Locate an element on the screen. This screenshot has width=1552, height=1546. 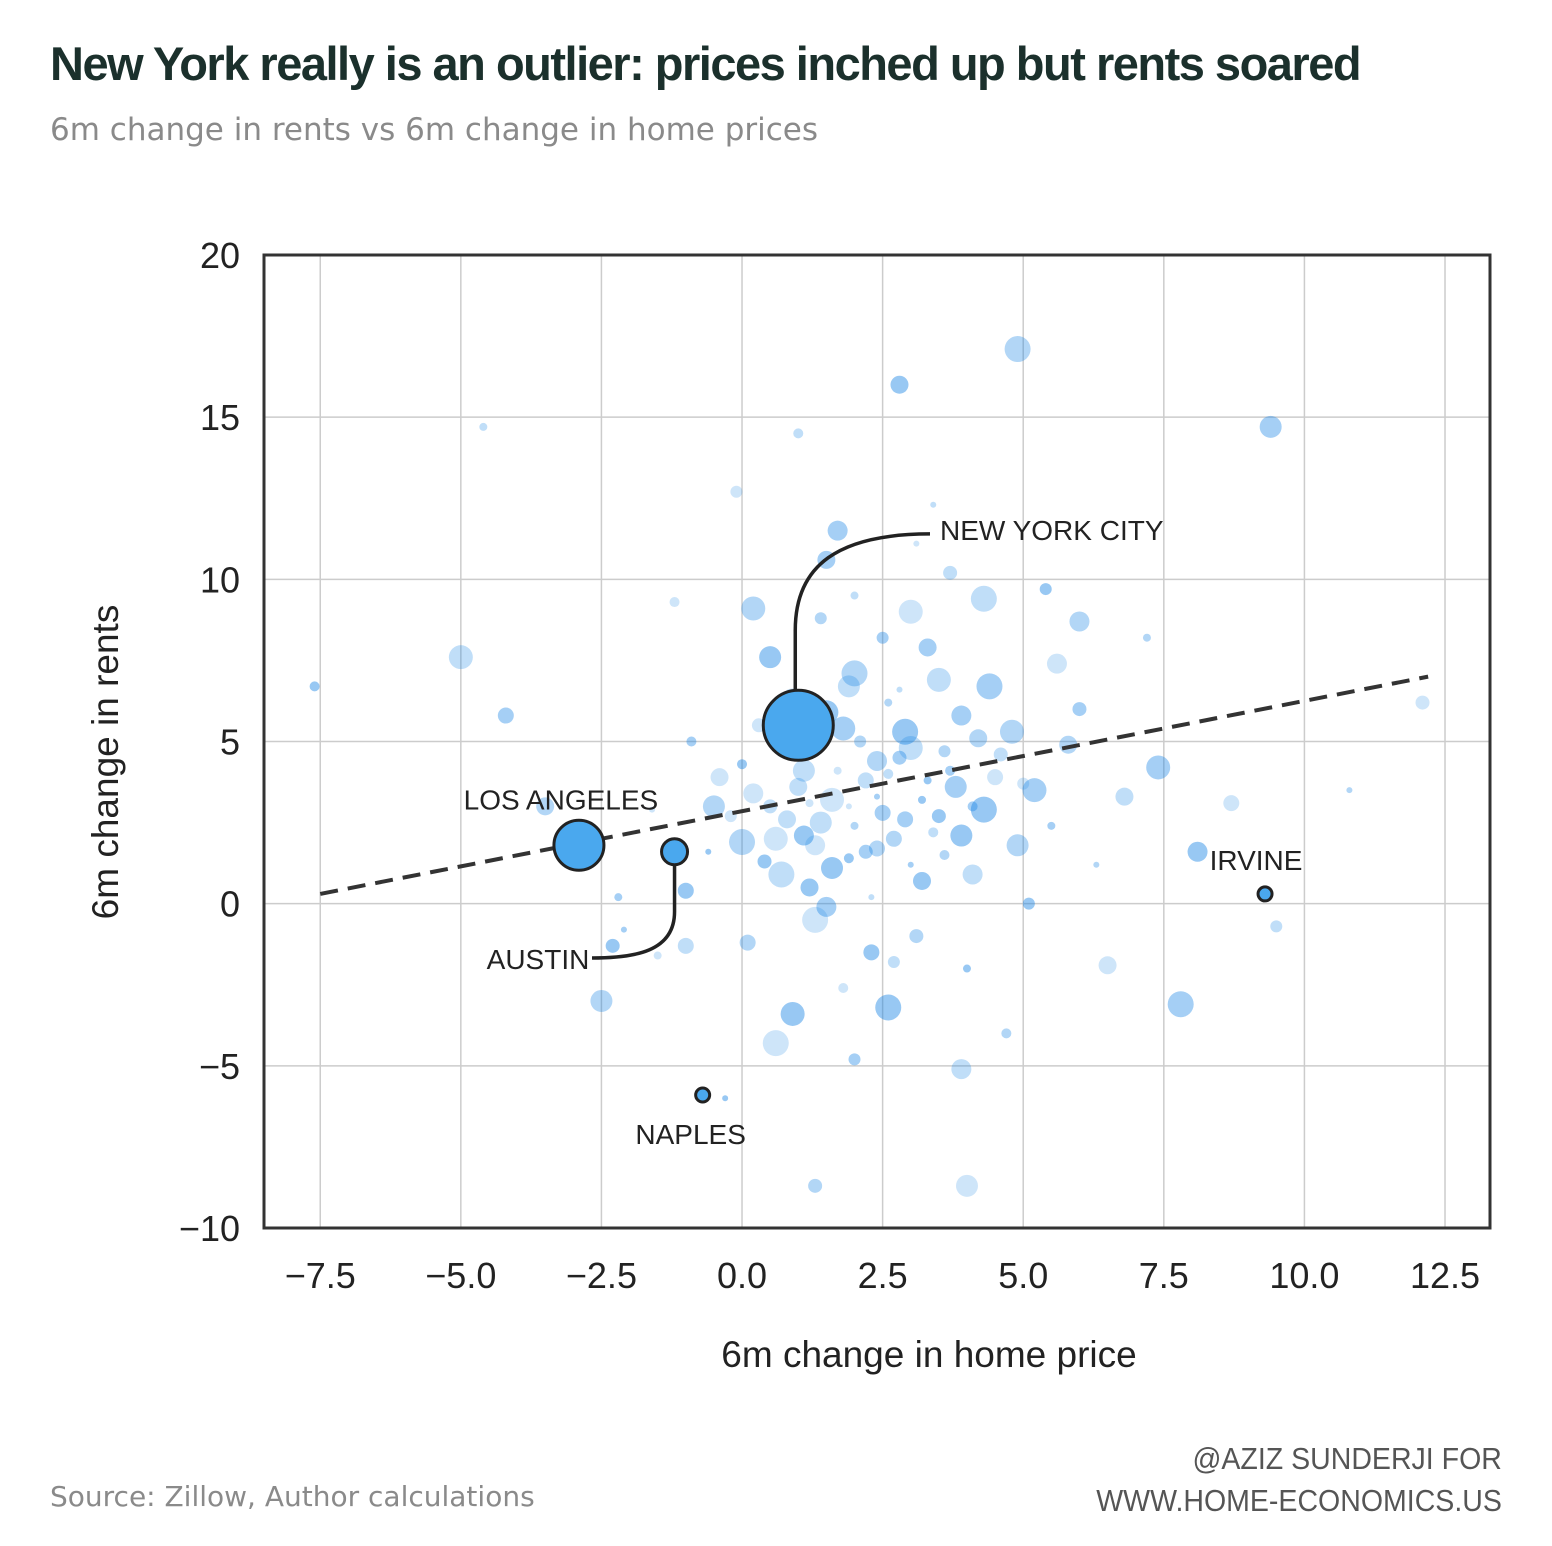
y-tick-label: −10 is located at coordinates (209, 1228).